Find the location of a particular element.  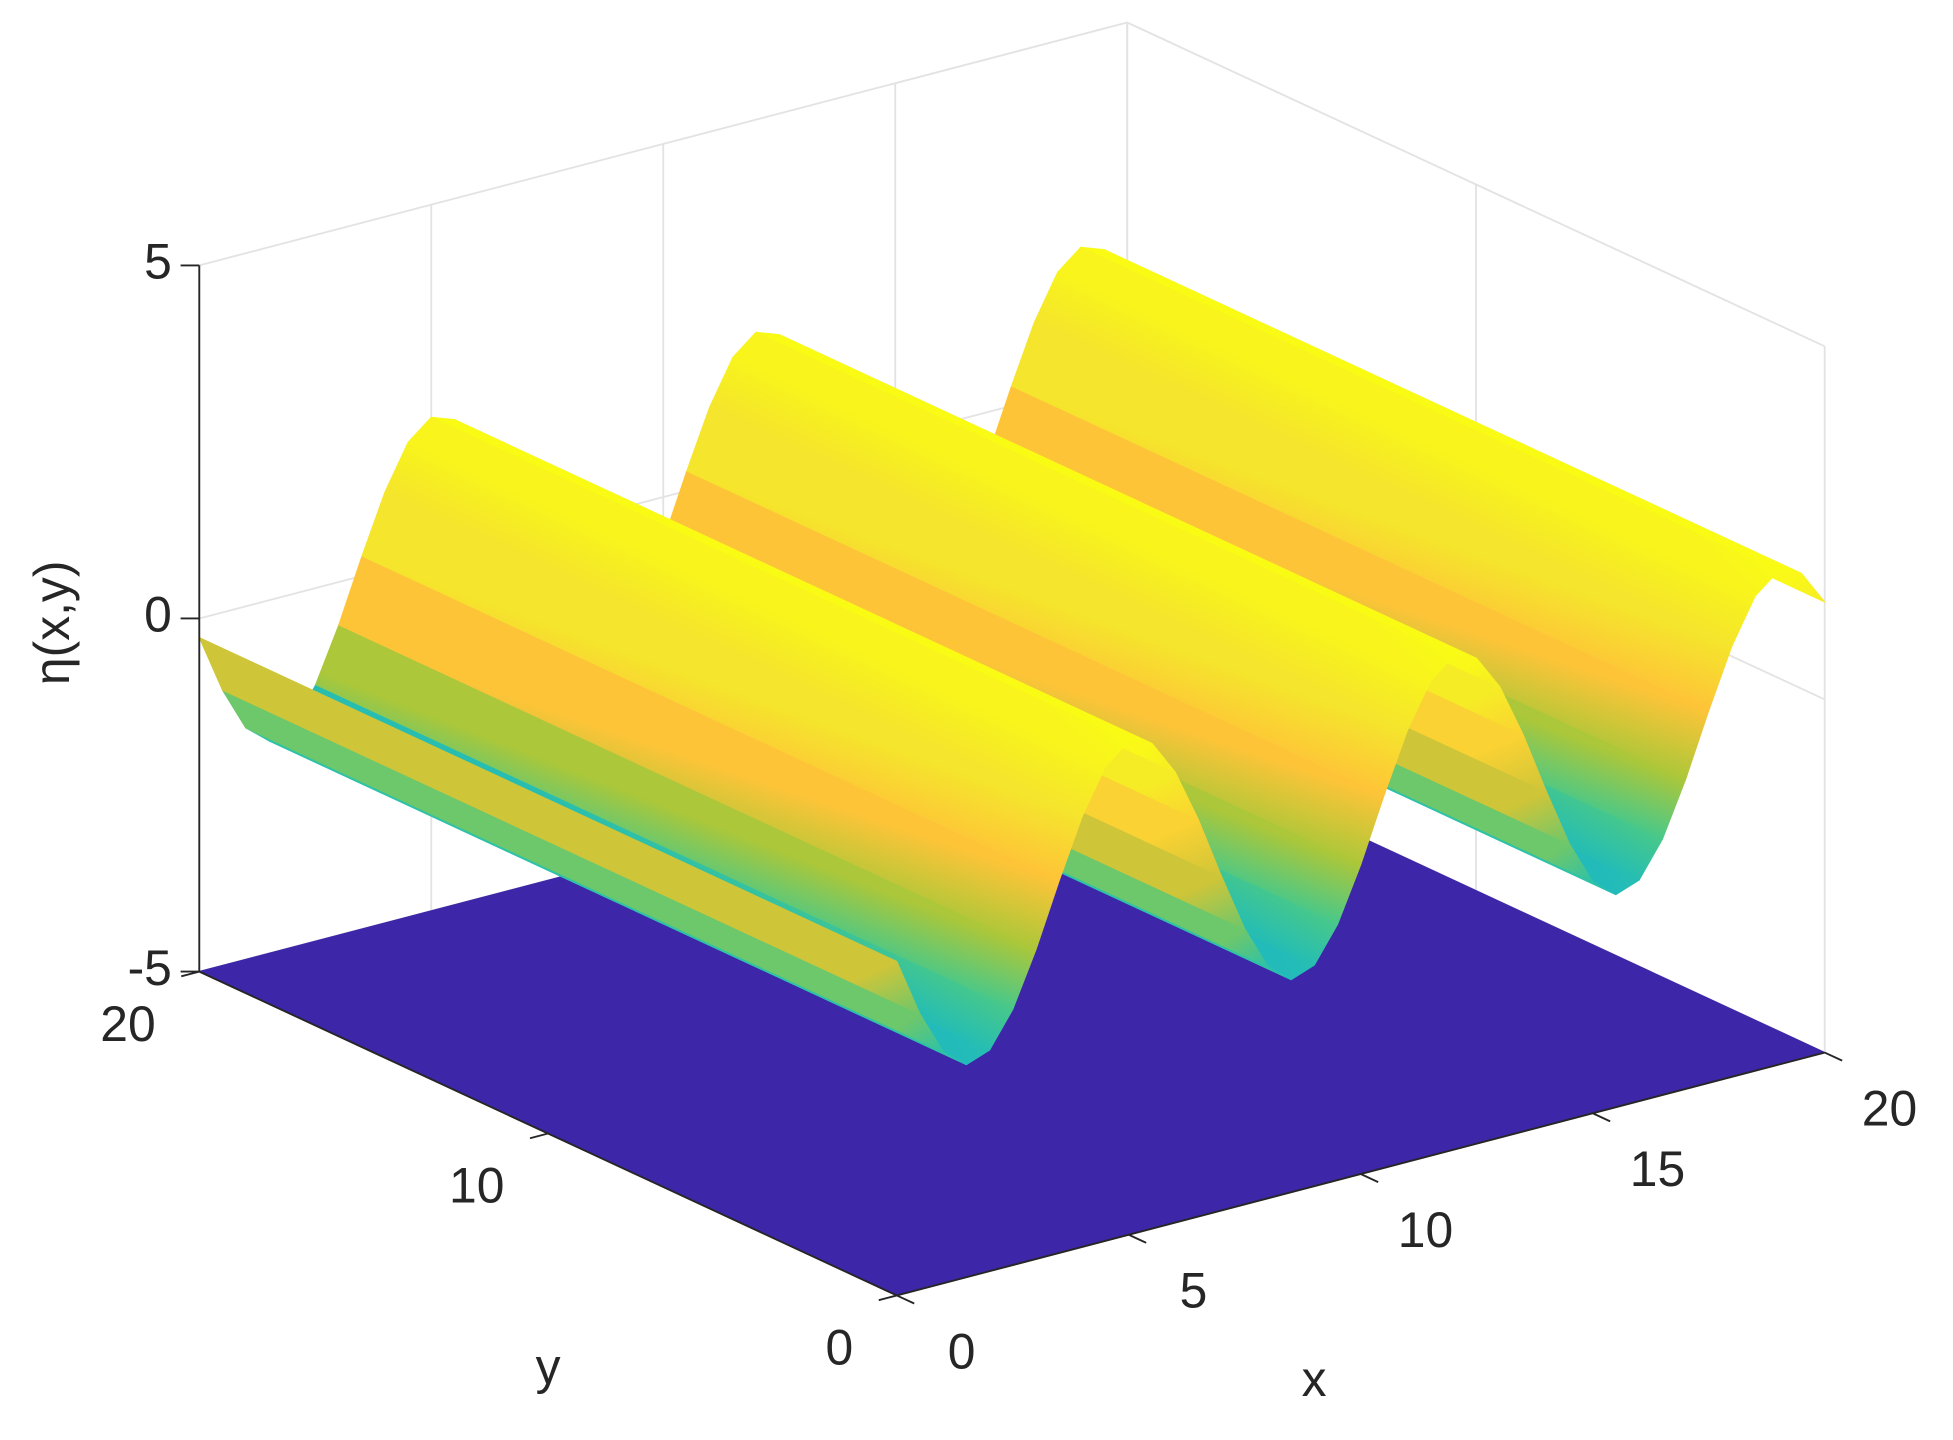

x-tick-label: 15 is located at coordinates (1657, 1169).